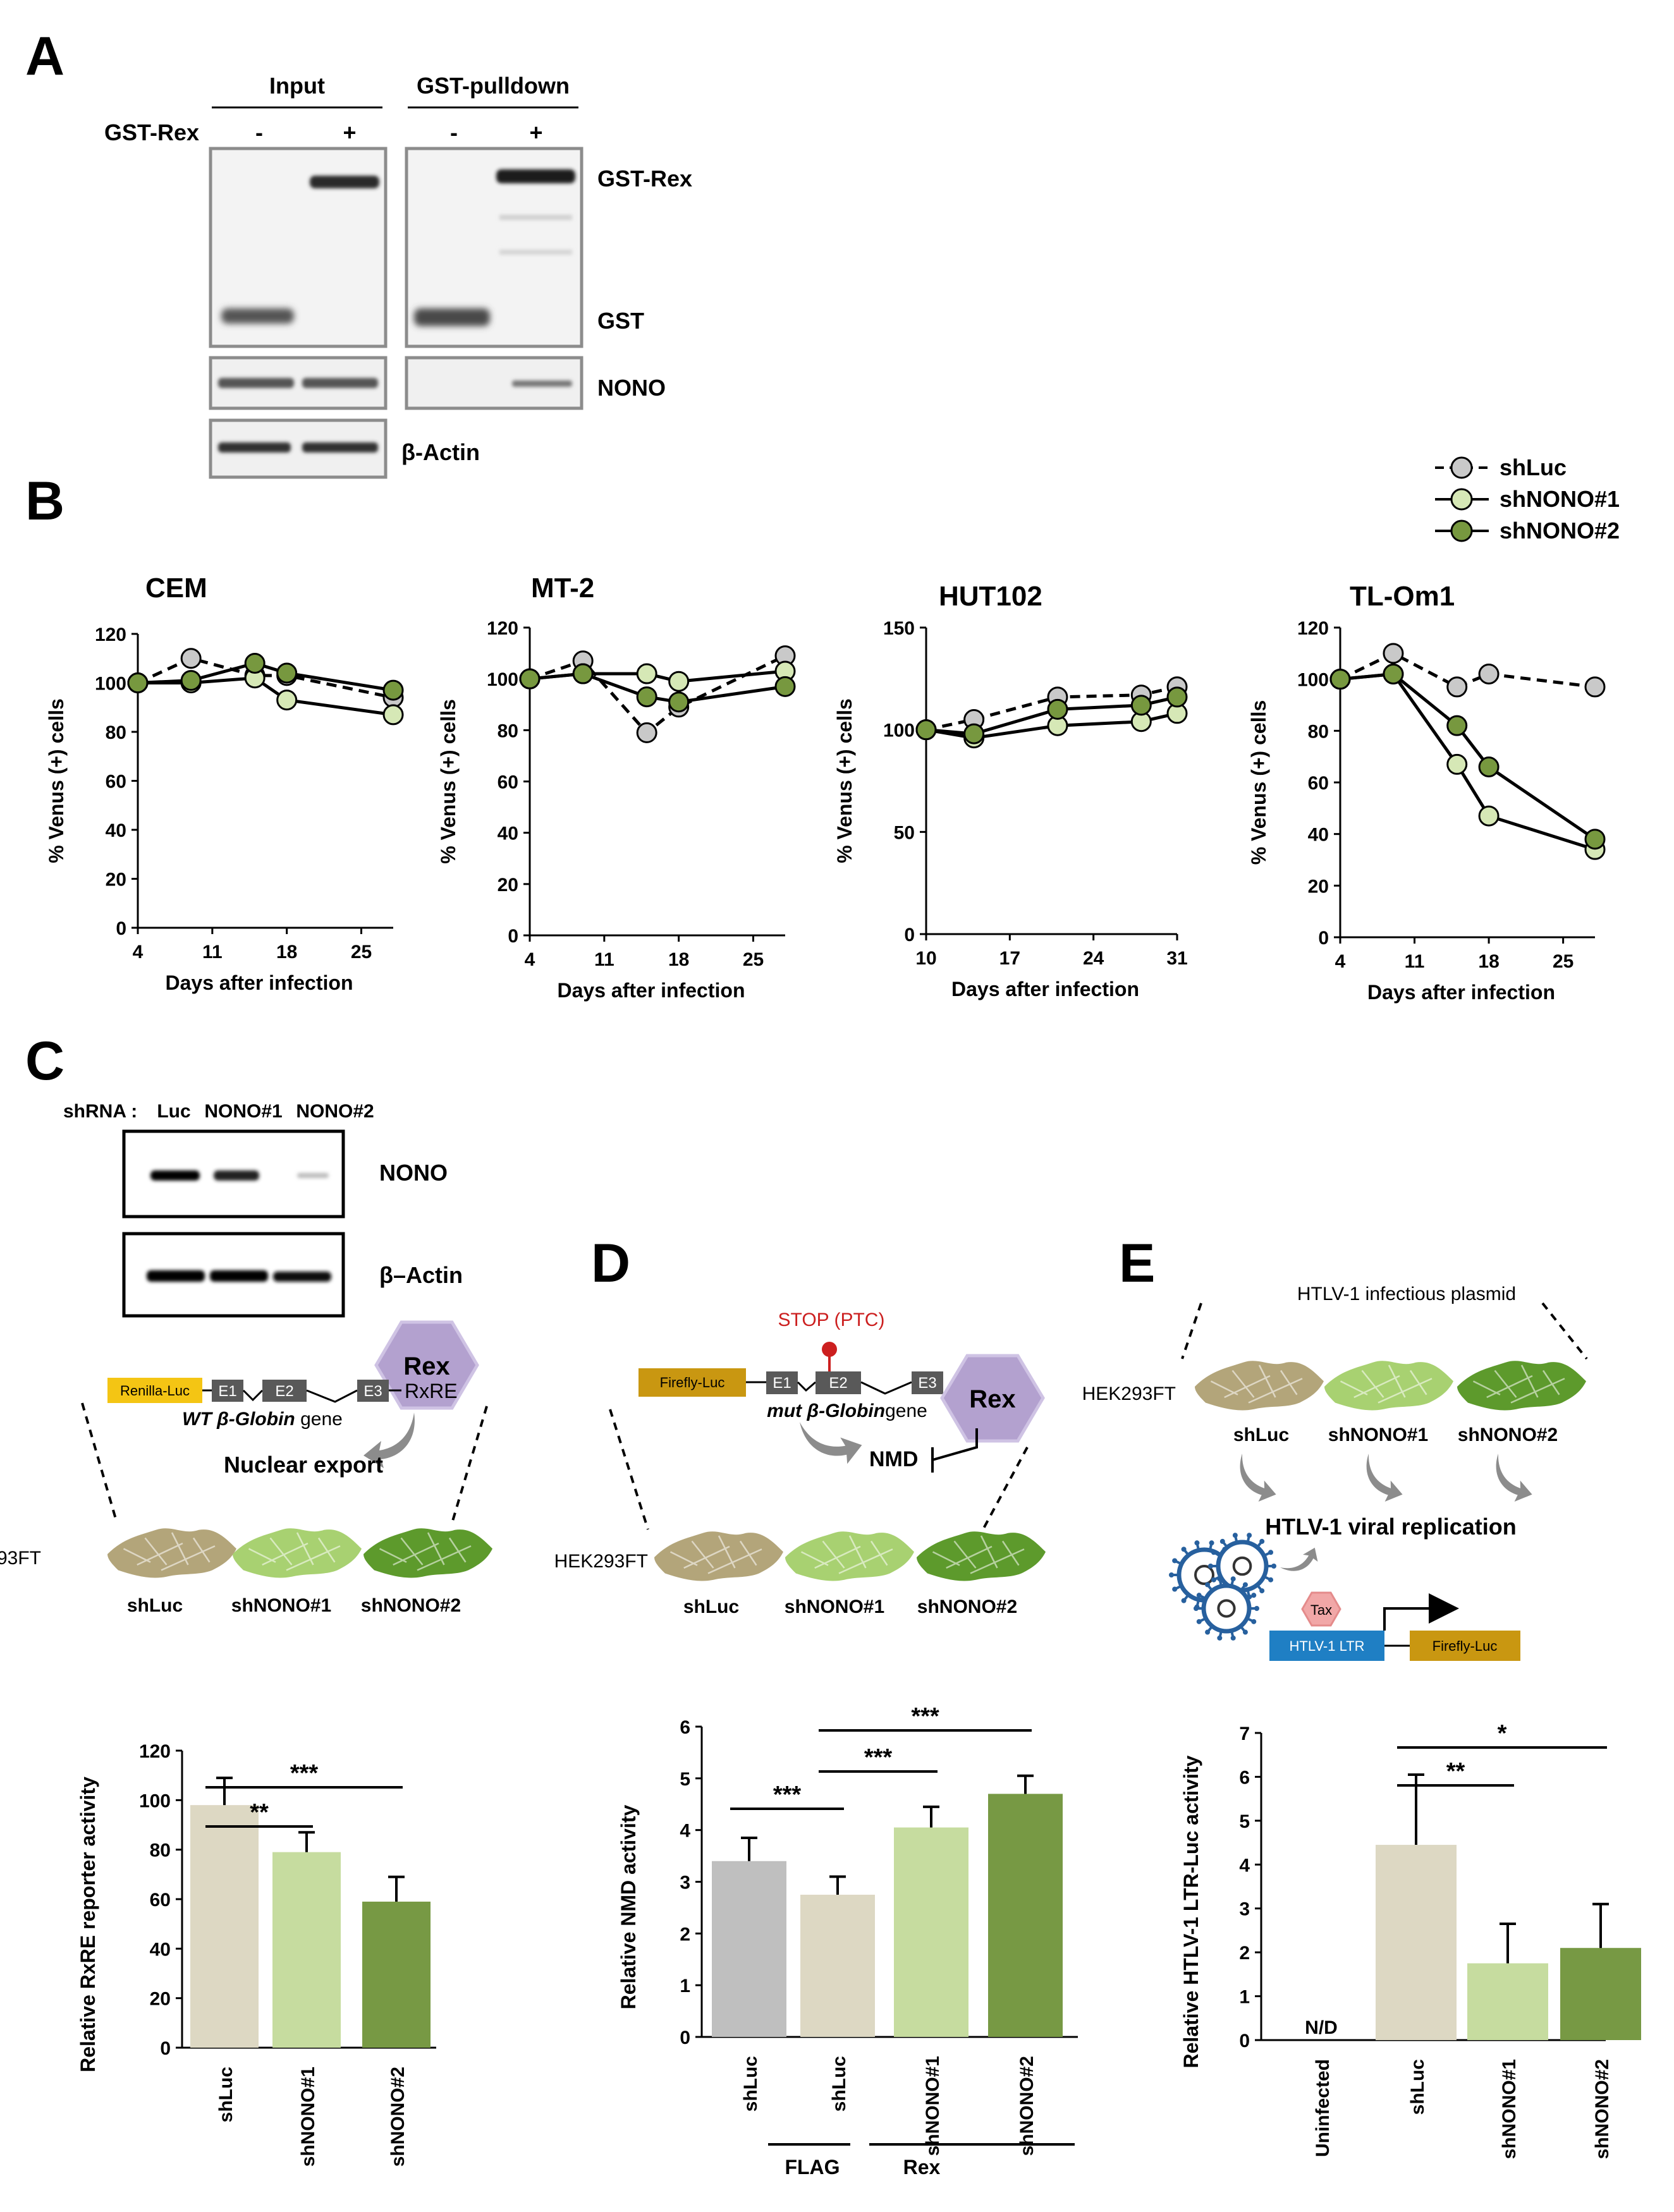  Describe the element at coordinates (1009, 958) in the screenshot. I see `x-tick-label: 17` at that location.